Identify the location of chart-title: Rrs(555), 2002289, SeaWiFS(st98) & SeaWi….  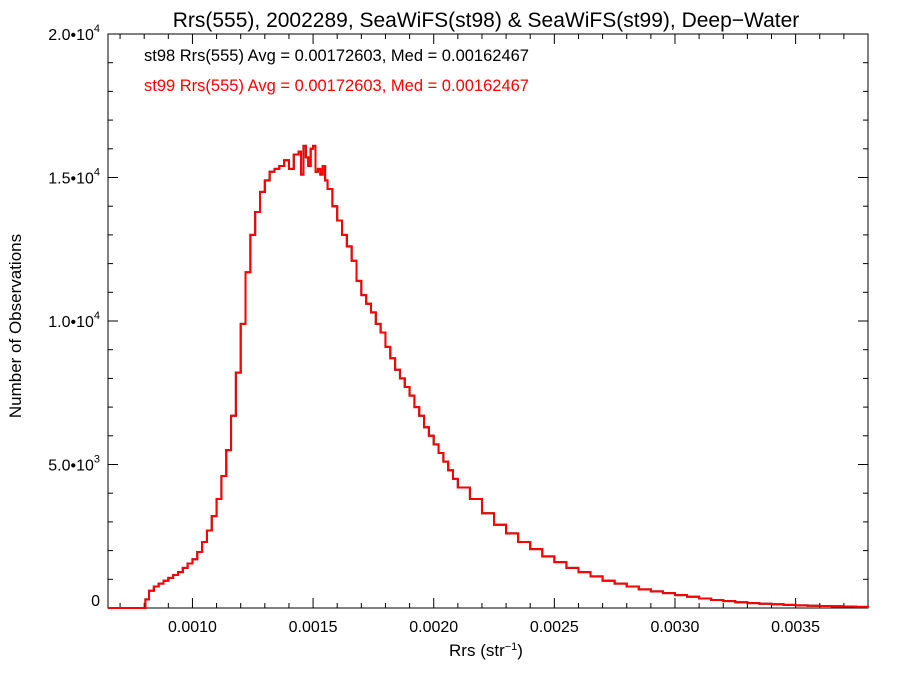
(486, 20).